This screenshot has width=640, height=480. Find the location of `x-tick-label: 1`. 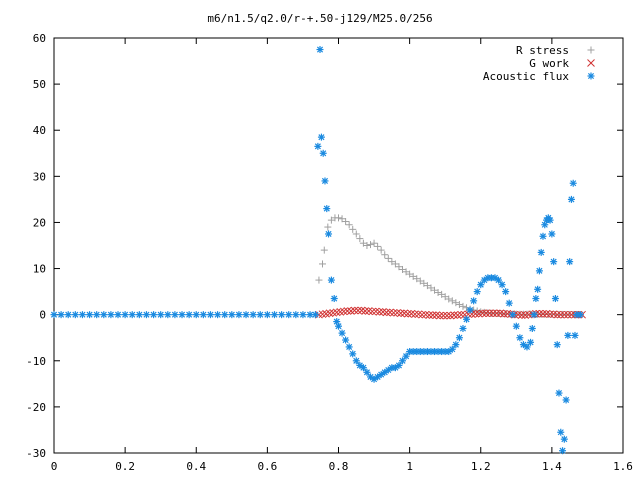

x-tick-label: 1 is located at coordinates (409, 466).